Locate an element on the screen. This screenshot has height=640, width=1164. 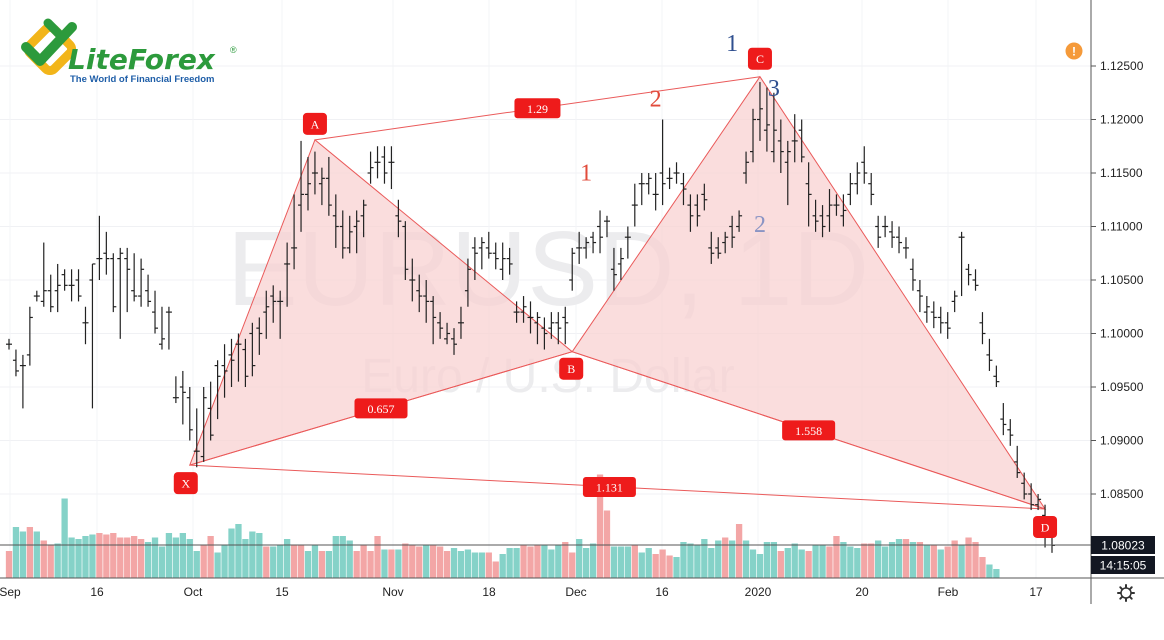
x-tick-label: 17 is located at coordinates (1036, 592).